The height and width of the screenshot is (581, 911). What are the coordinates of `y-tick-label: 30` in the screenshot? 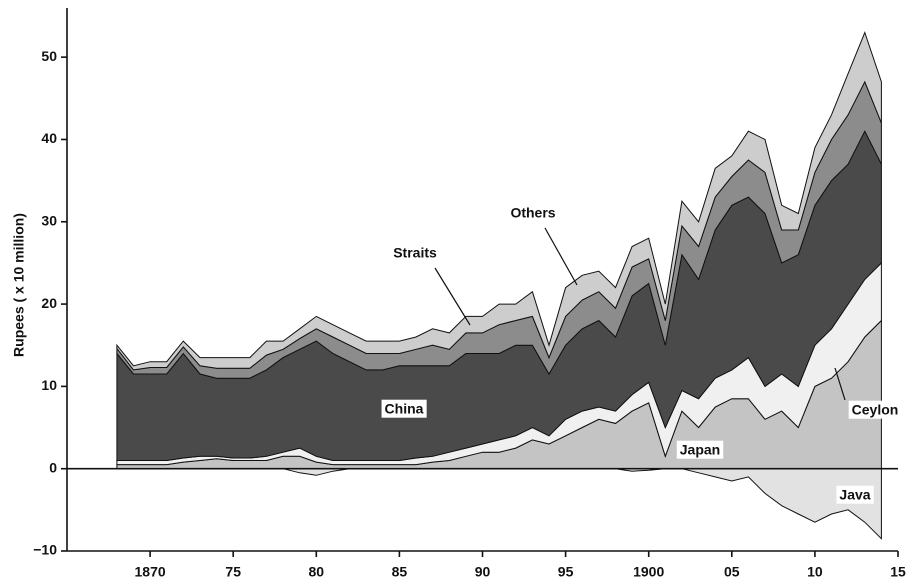 It's located at (49, 220).